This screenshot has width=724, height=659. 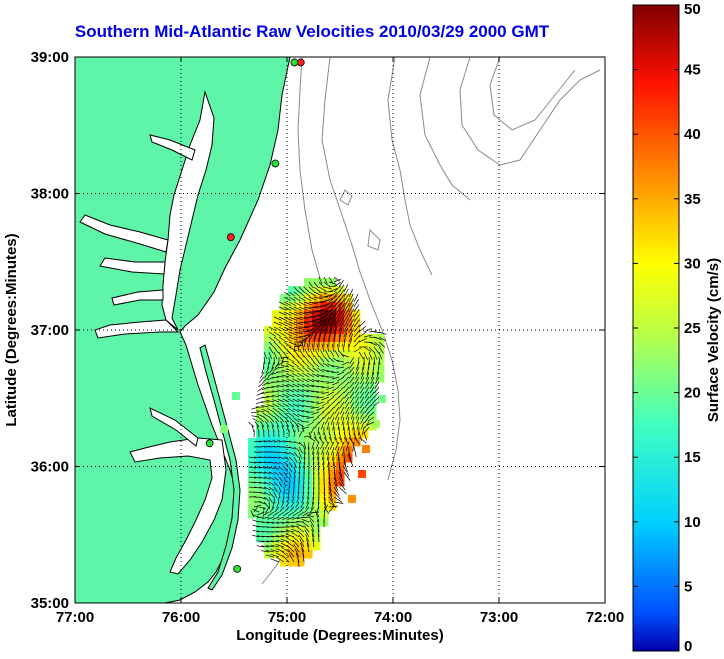 What do you see at coordinates (692, 522) in the screenshot?
I see `colorbar-tick-label: 10` at bounding box center [692, 522].